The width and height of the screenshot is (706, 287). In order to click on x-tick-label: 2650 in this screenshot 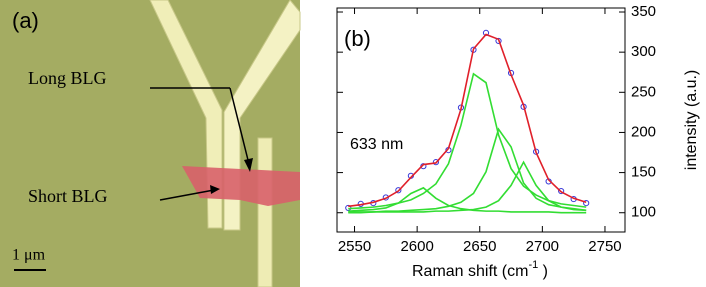, I will do `click(479, 246)`.